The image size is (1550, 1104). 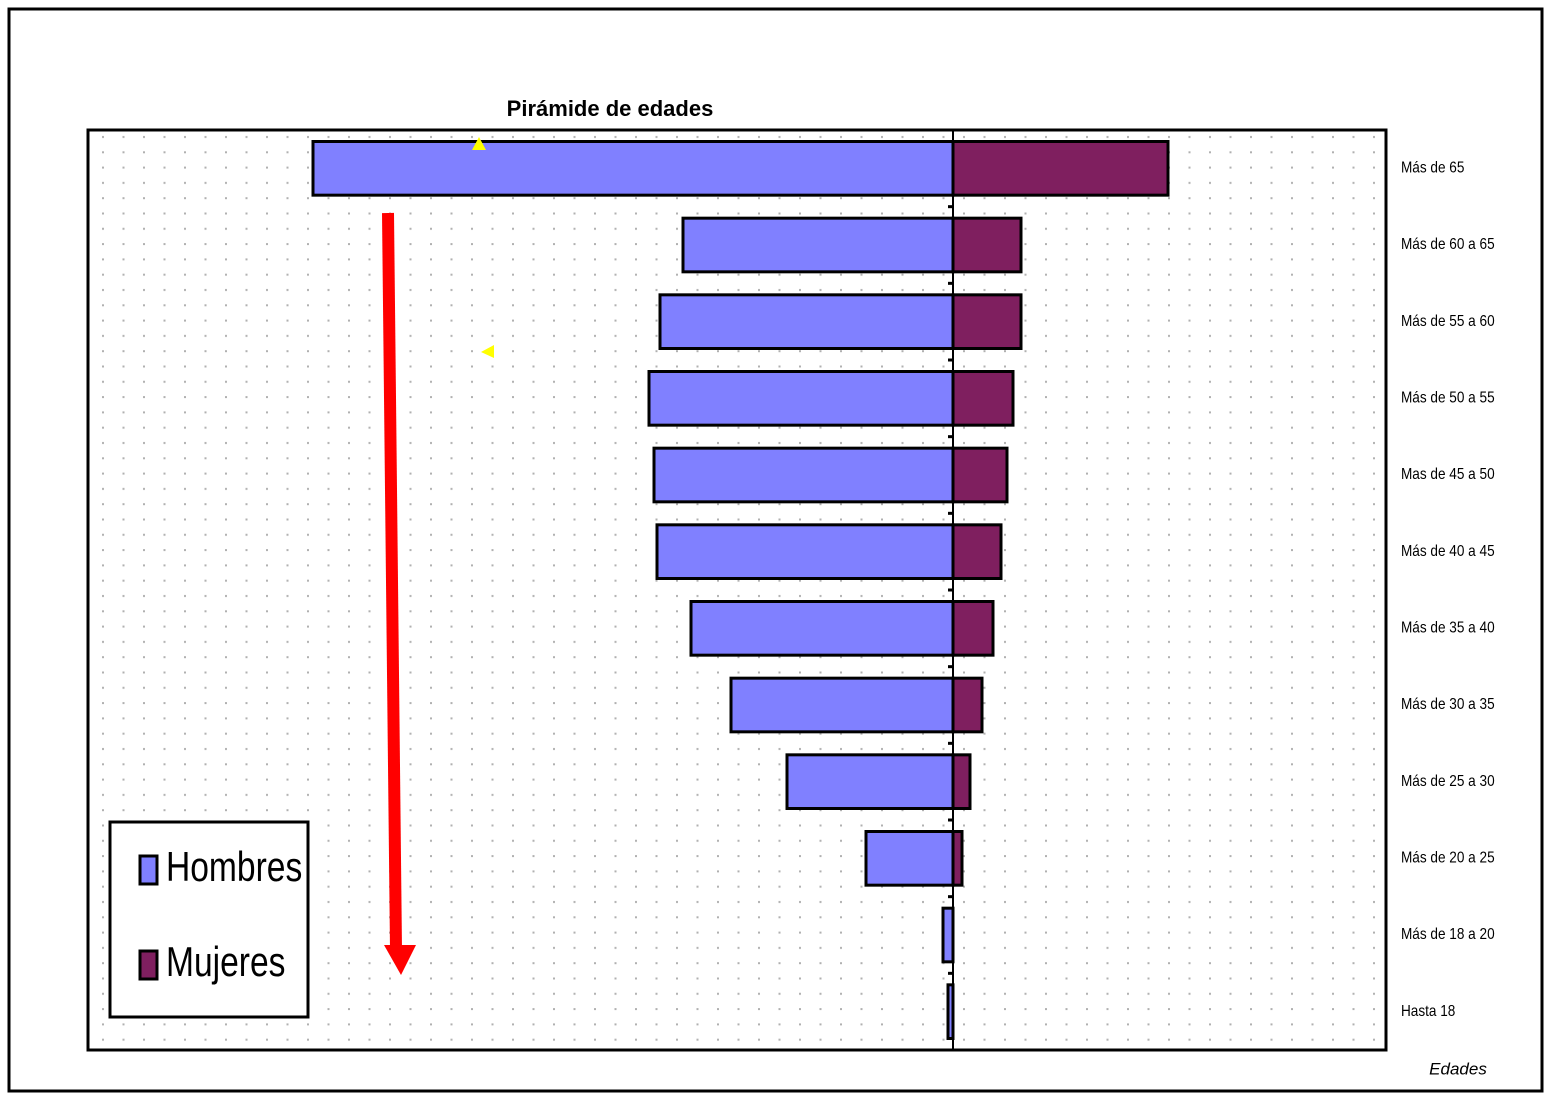 I want to click on y-tick-label: Más de 50 a 55, so click(x=1448, y=398).